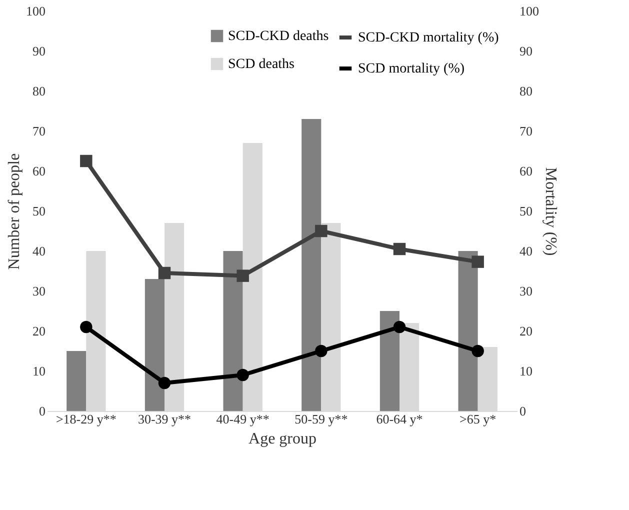  What do you see at coordinates (39, 51) in the screenshot?
I see `y-tick-label: 90` at bounding box center [39, 51].